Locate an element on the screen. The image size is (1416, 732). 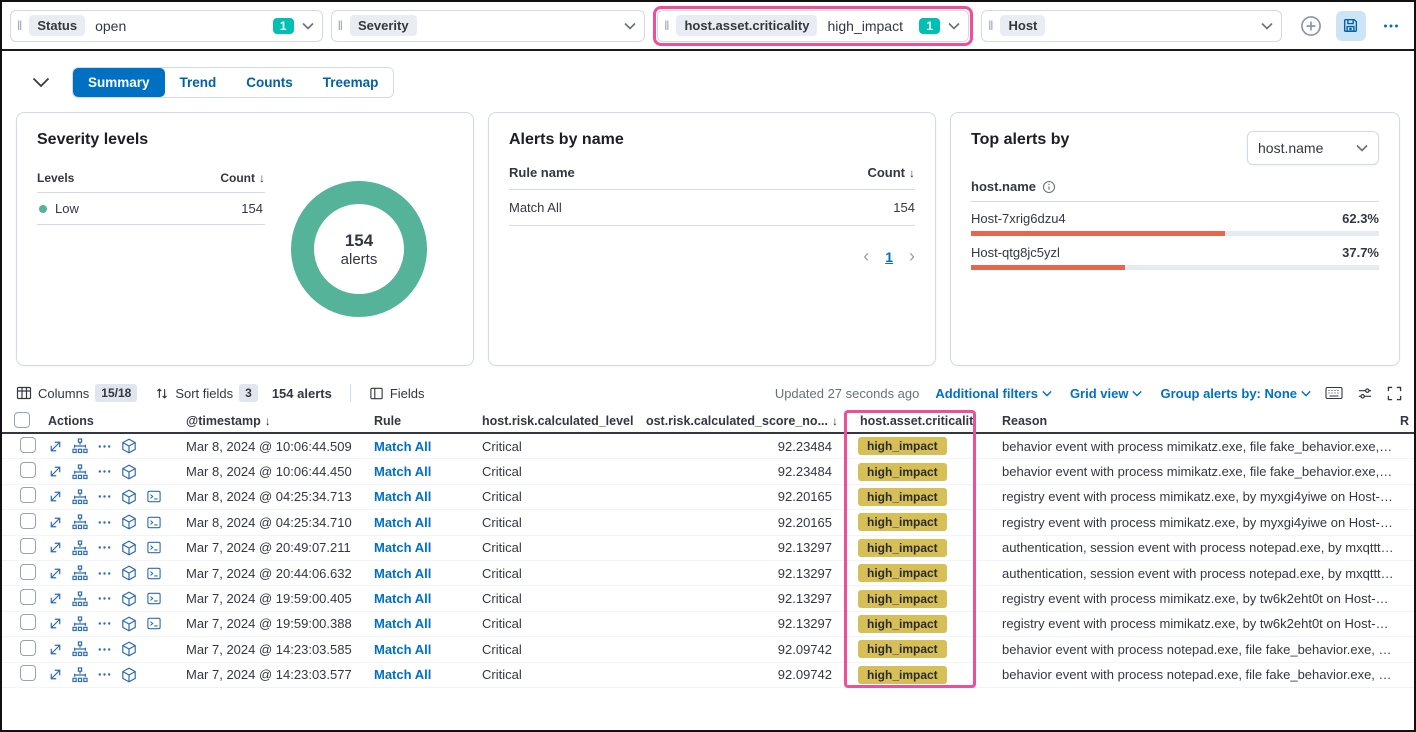
add-filter-button is located at coordinates (1311, 26).